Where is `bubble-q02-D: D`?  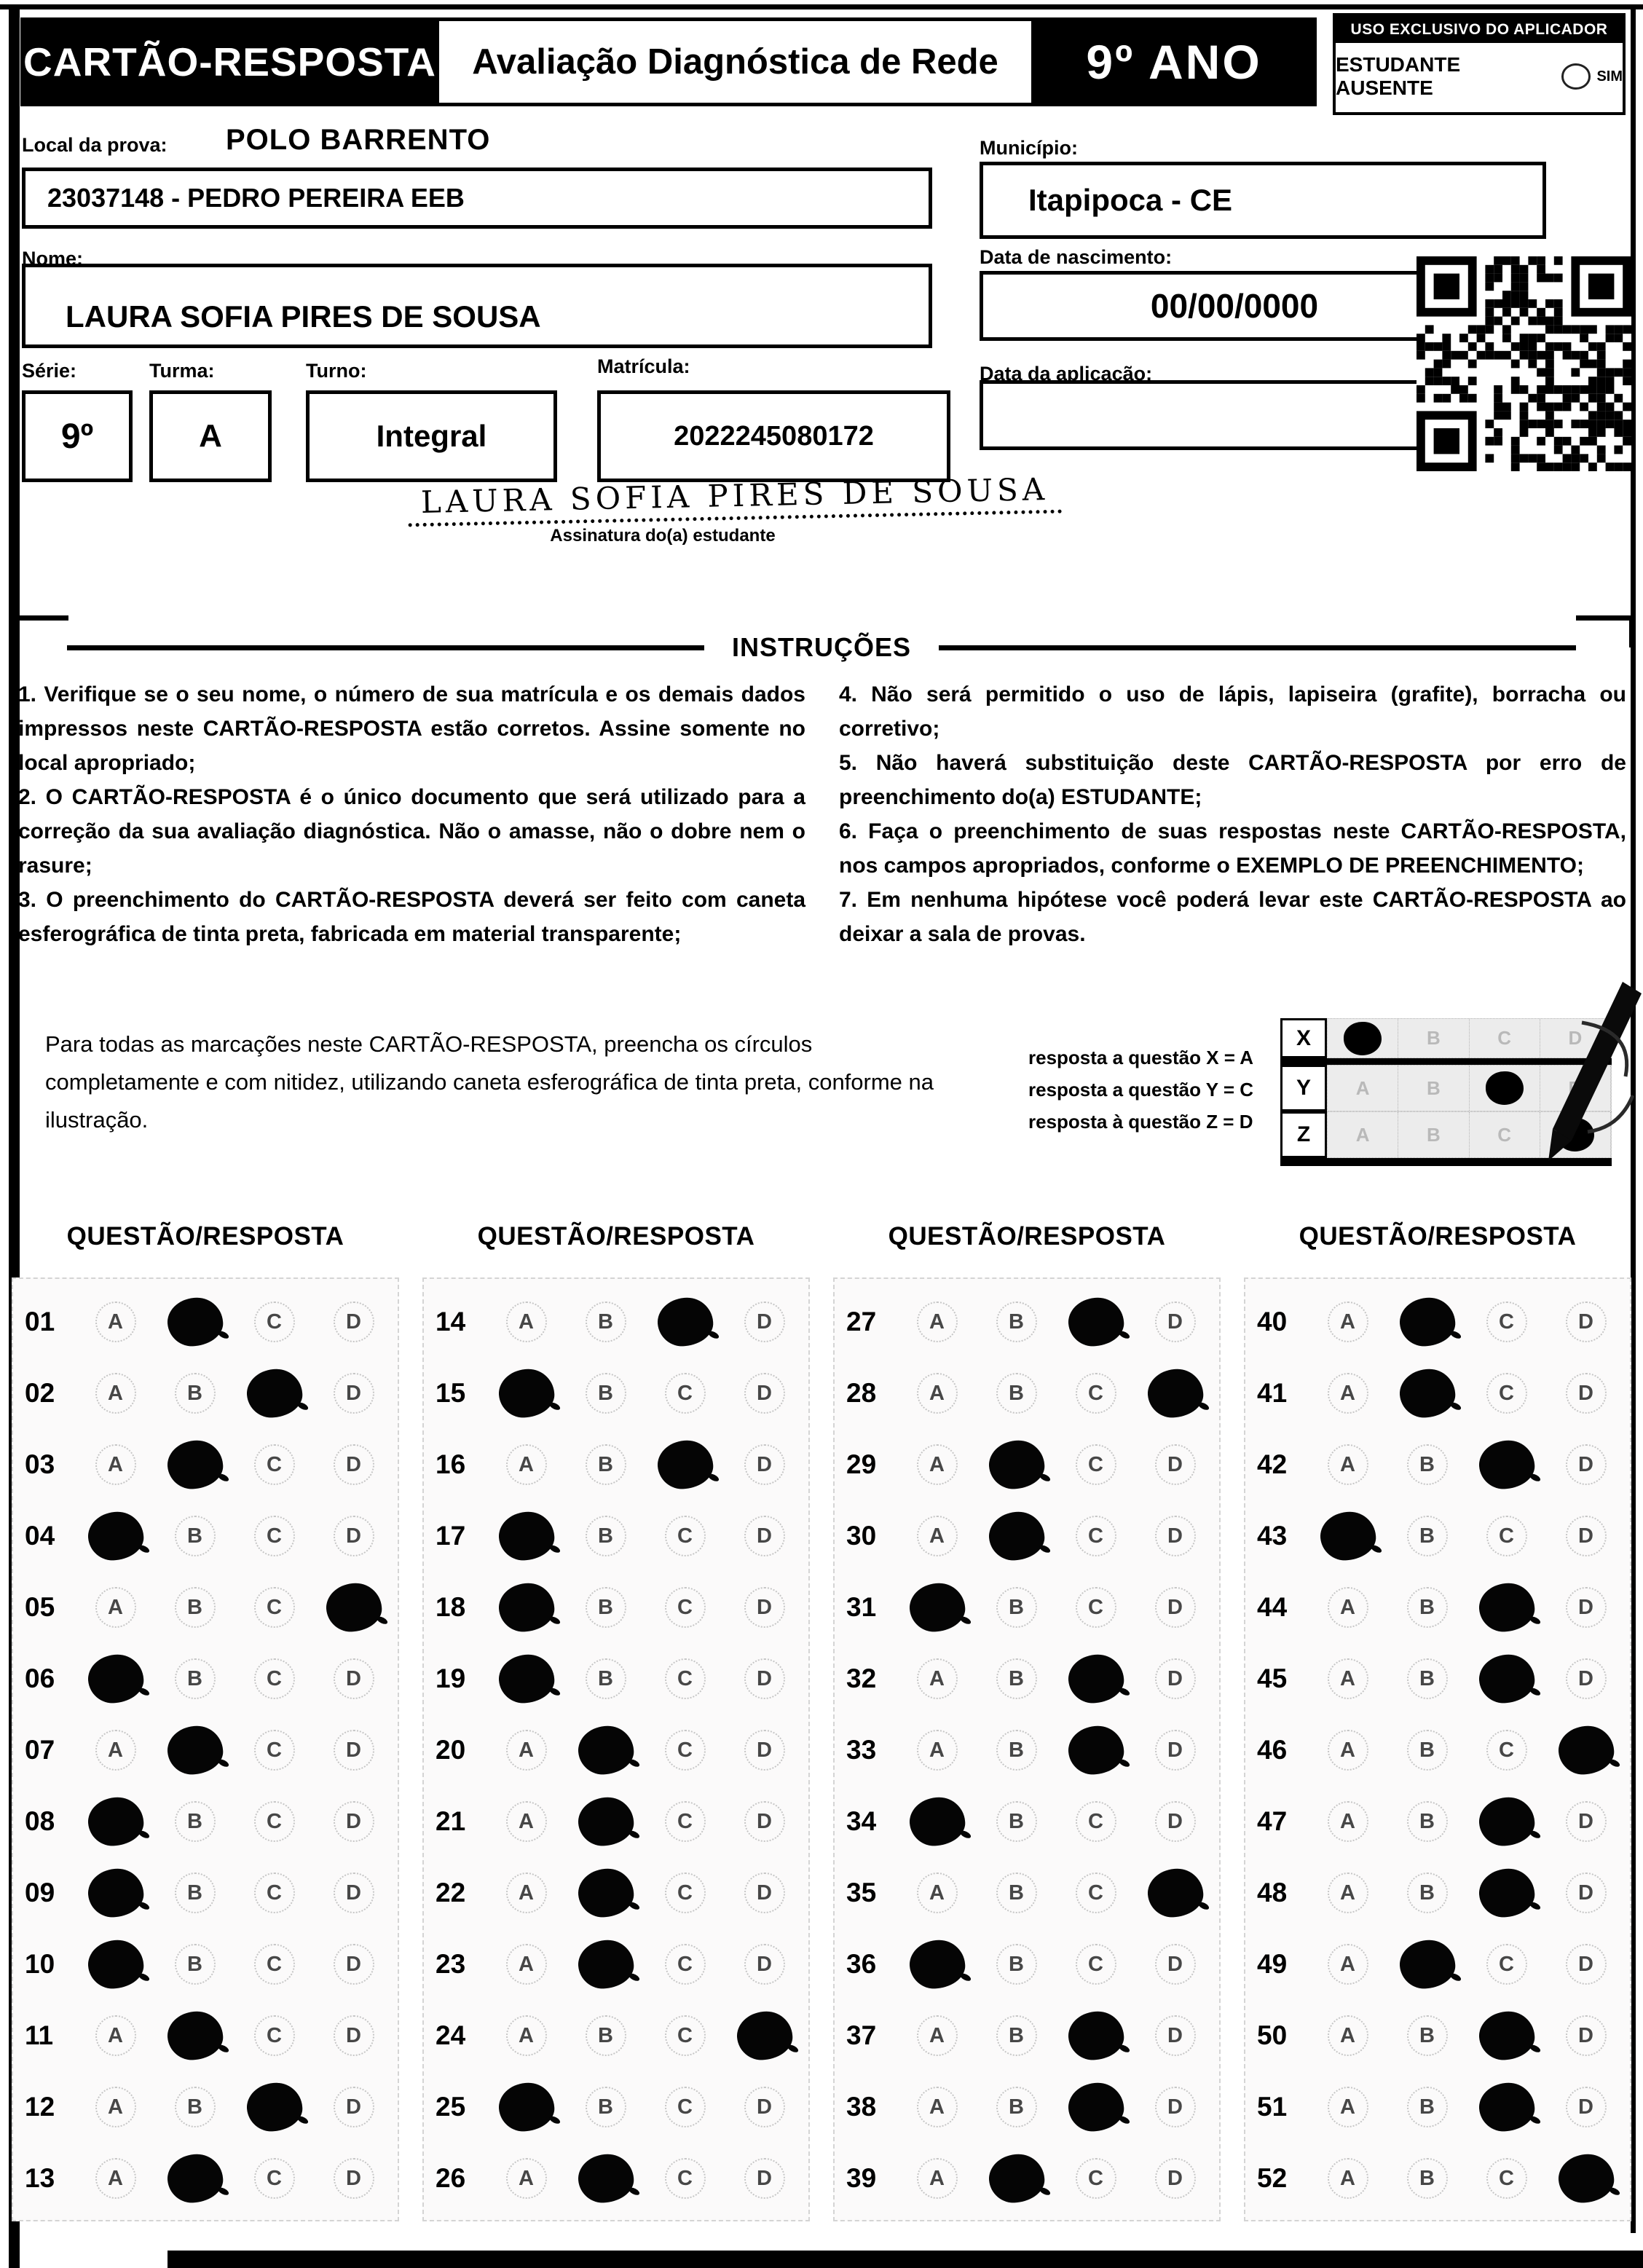
bubble-q02-D: D is located at coordinates (353, 1393).